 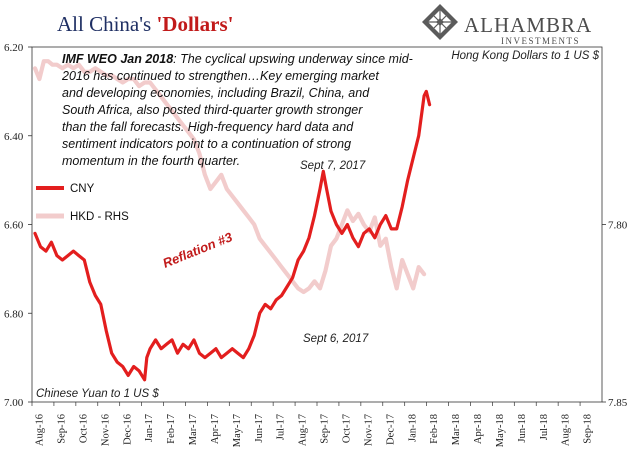 What do you see at coordinates (62, 429) in the screenshot?
I see `x-tick-label: Sep-16` at bounding box center [62, 429].